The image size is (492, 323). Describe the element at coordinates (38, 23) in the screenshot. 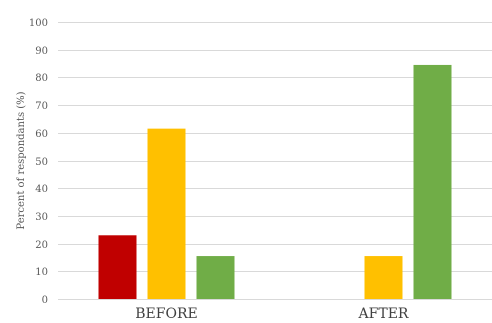

I see `y-tick-label: 100` at that location.